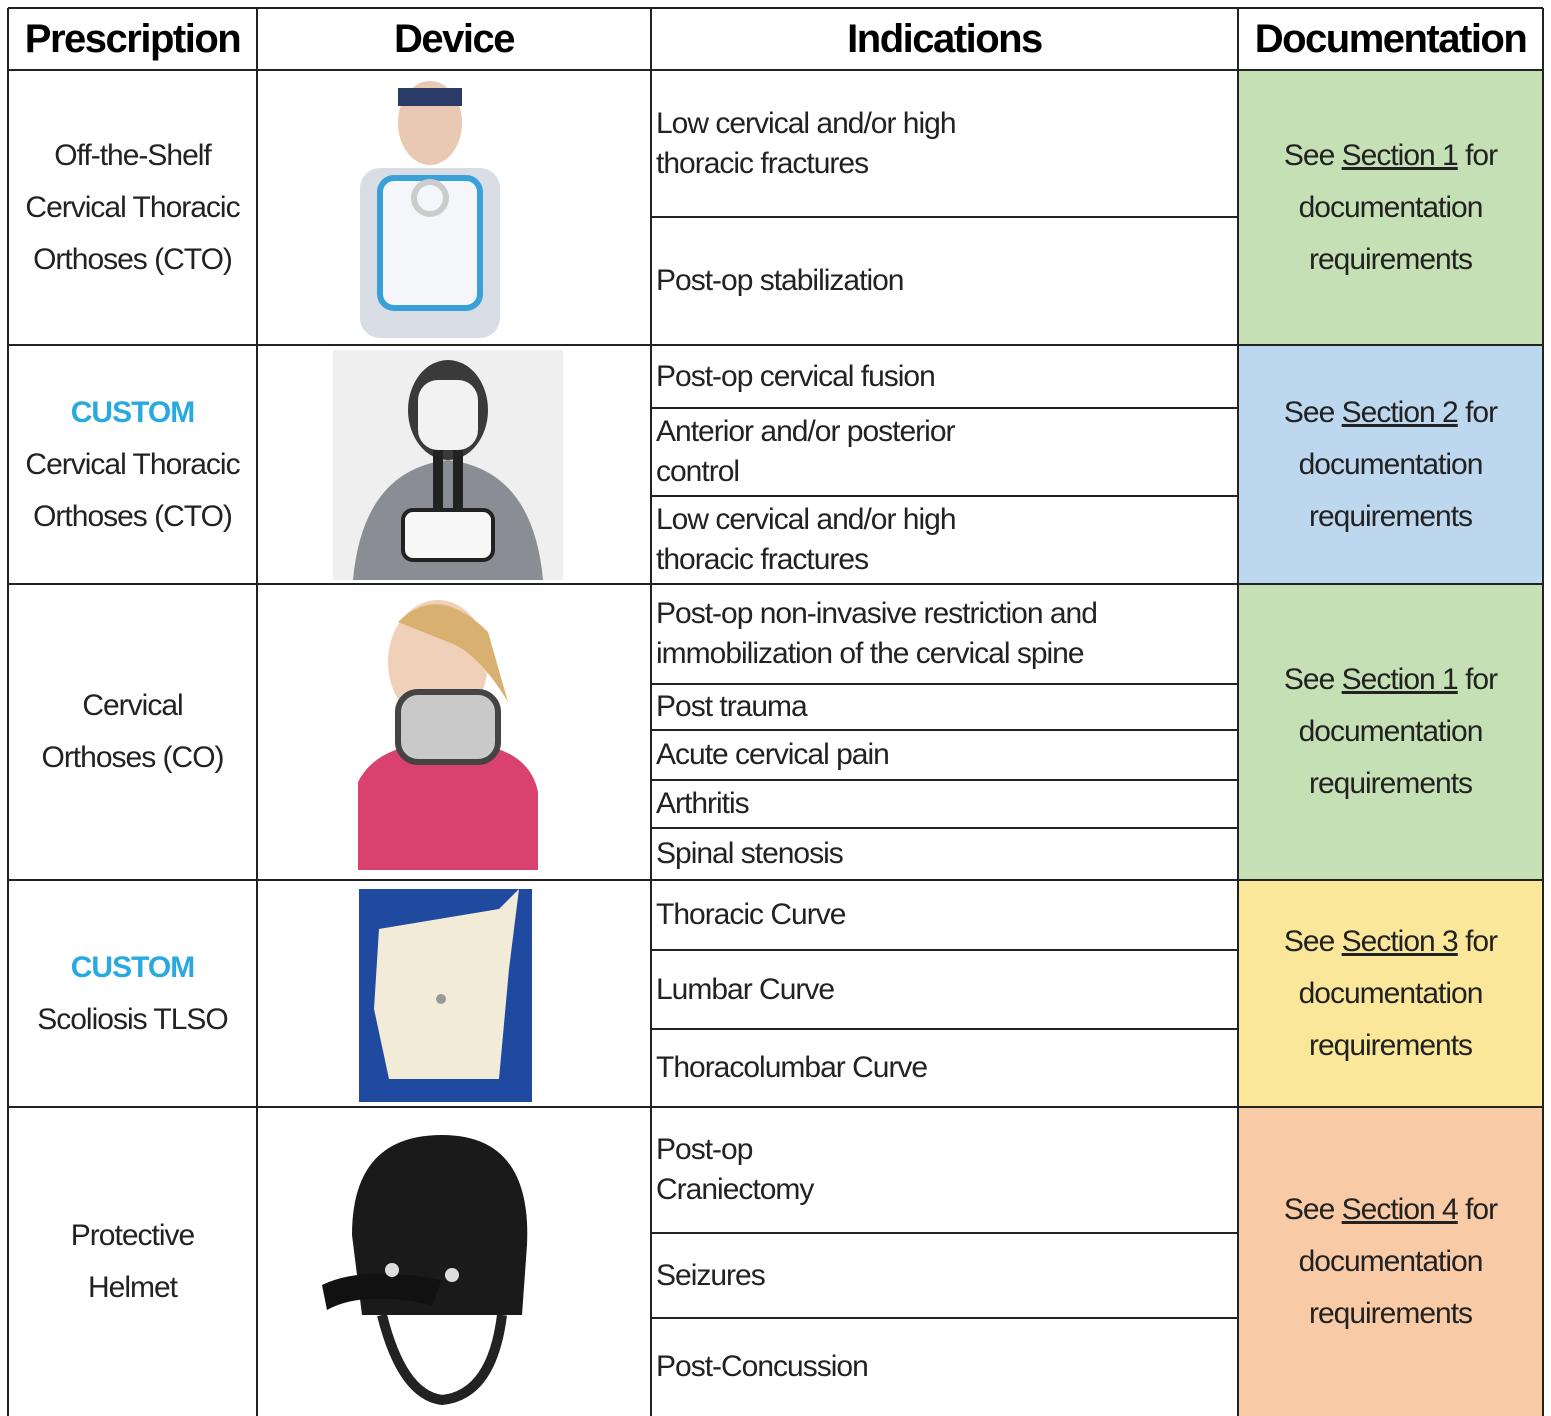  I want to click on doc-line: See Section 4 for, so click(1391, 1210).